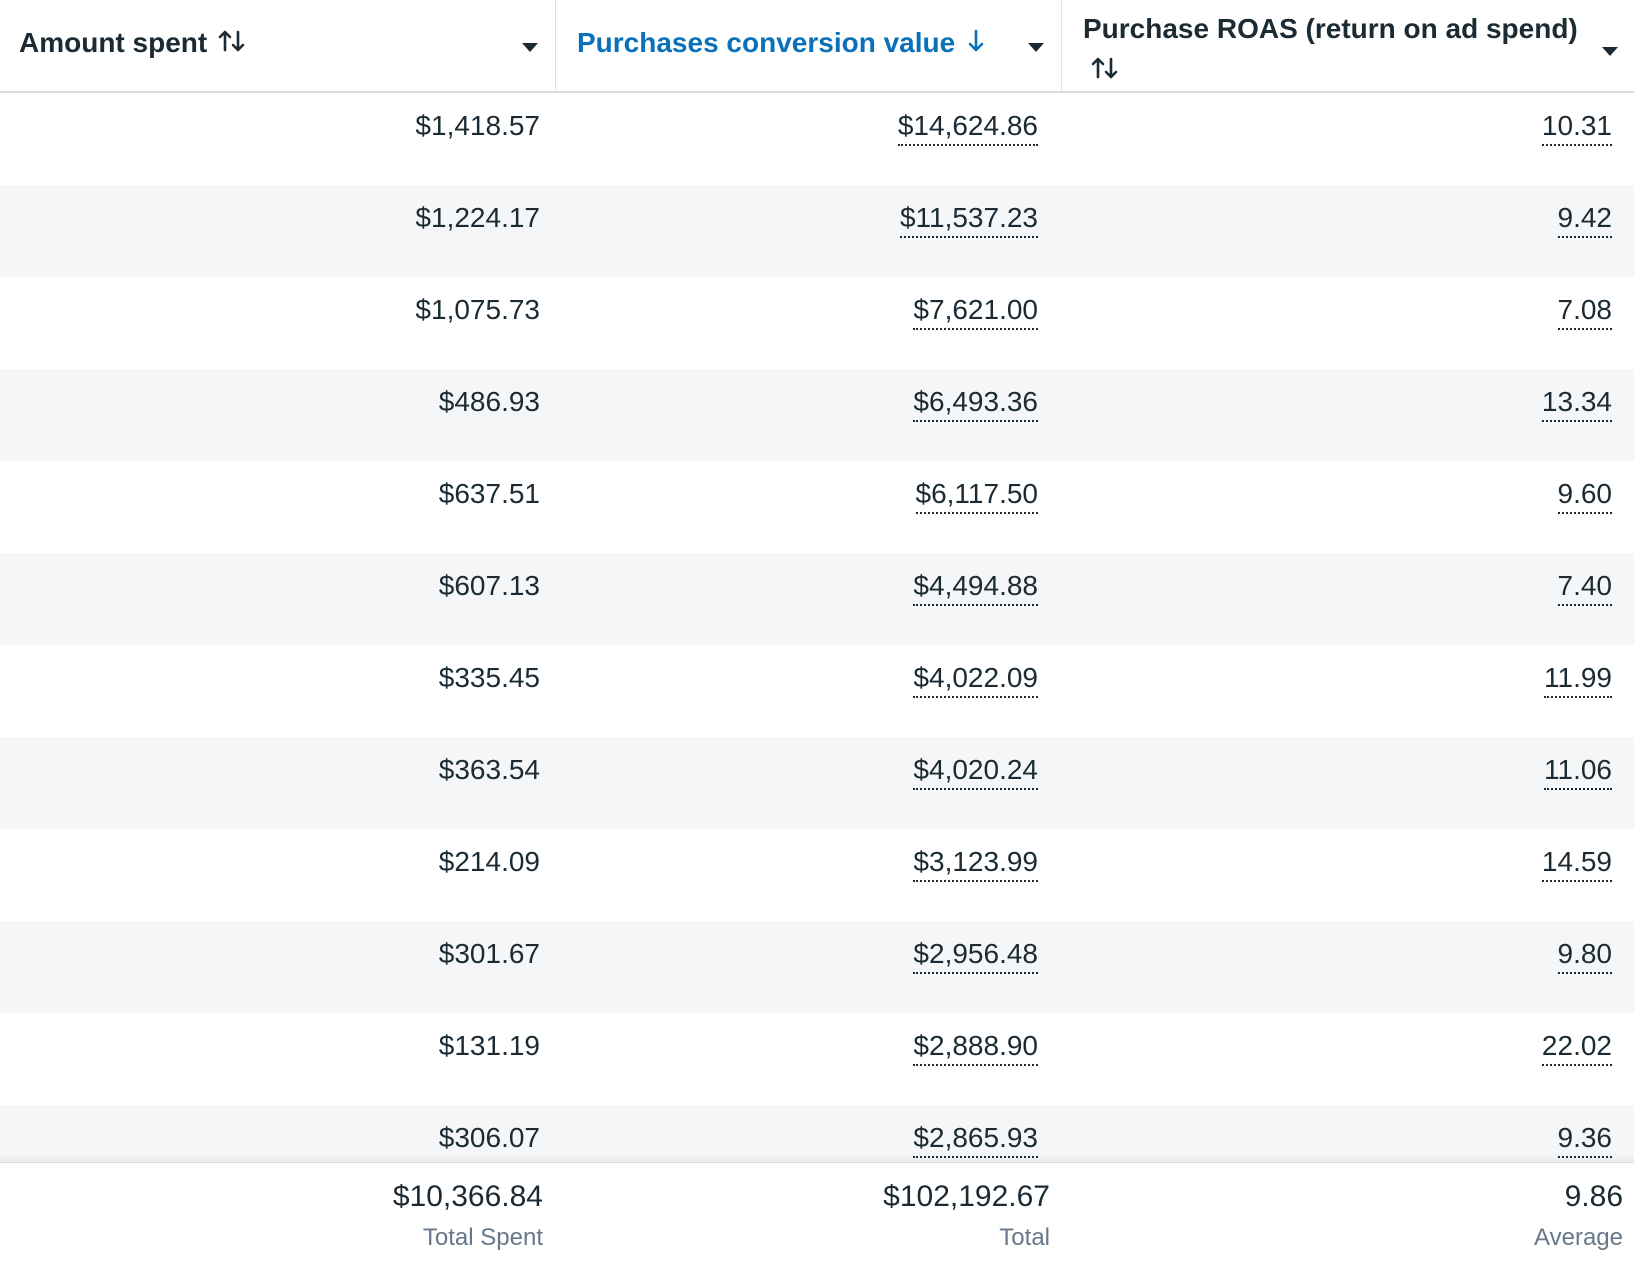  Describe the element at coordinates (817, 231) in the screenshot. I see `table-row: $1,224.17 $11,537.23 9.42` at that location.